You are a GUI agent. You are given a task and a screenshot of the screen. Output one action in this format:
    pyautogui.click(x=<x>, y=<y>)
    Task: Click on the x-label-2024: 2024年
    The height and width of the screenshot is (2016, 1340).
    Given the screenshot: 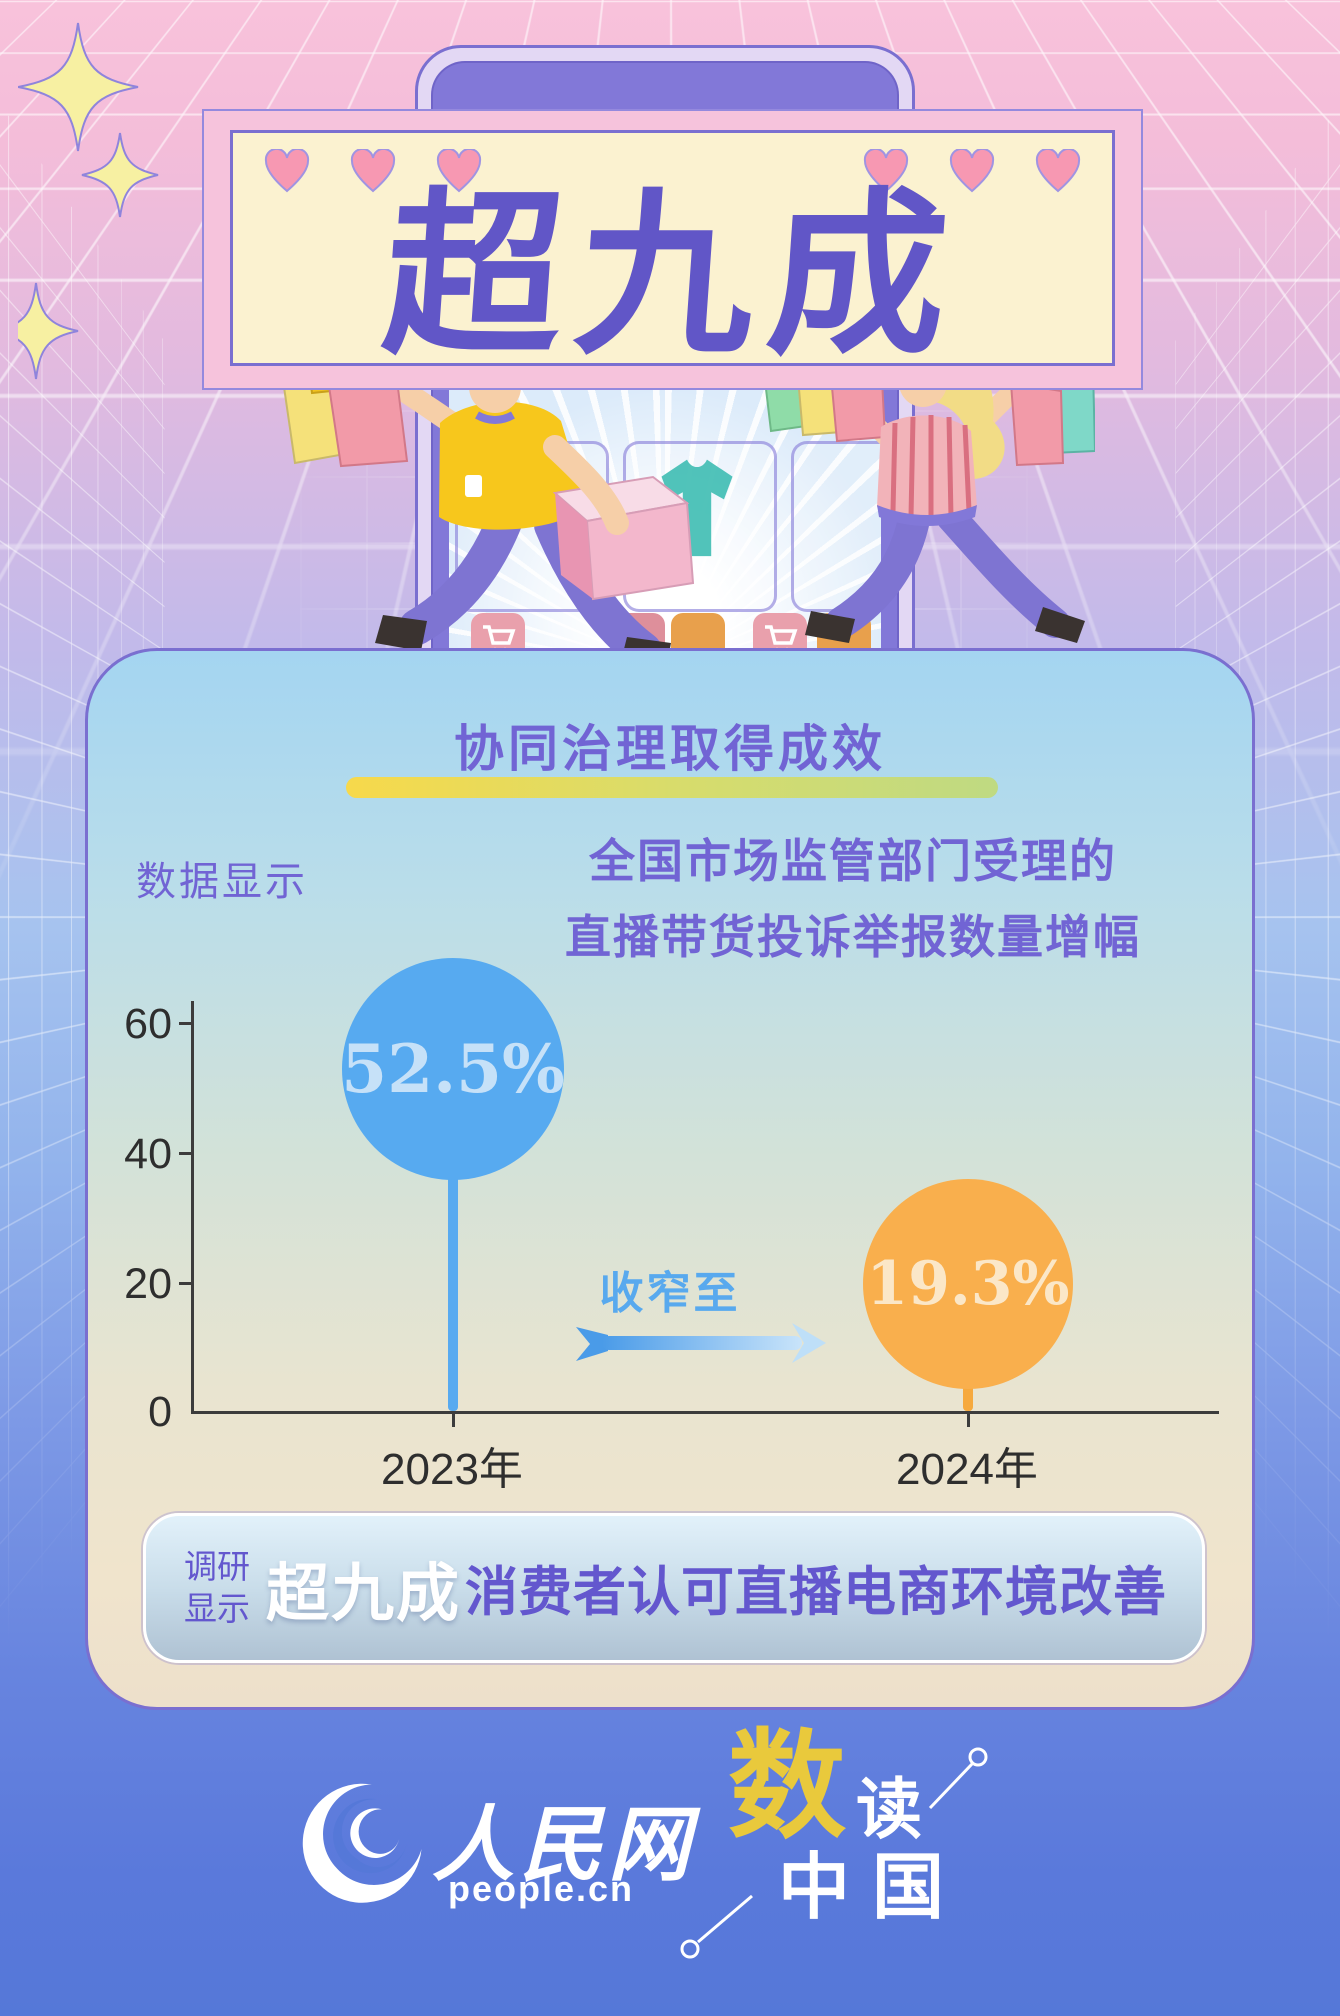 What is the action you would take?
    pyautogui.click(x=967, y=1469)
    